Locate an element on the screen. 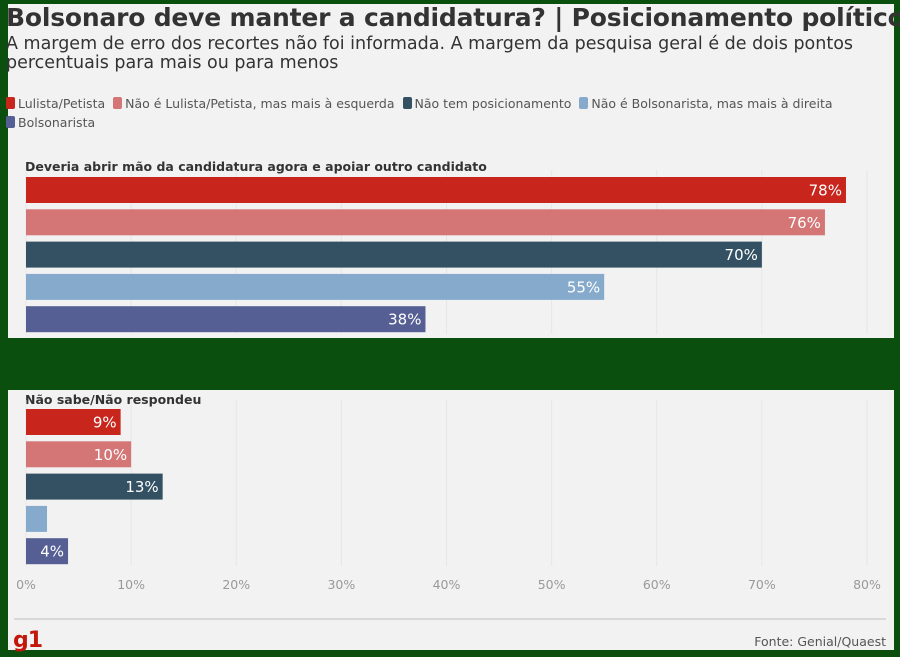 This screenshot has width=900, height=657. x-tick-label: 10% is located at coordinates (131, 584).